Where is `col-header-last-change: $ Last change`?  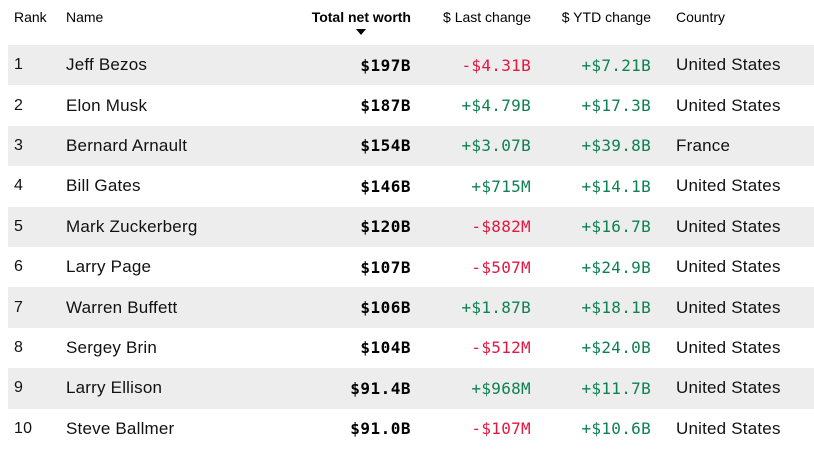 col-header-last-change: $ Last change is located at coordinates (487, 17).